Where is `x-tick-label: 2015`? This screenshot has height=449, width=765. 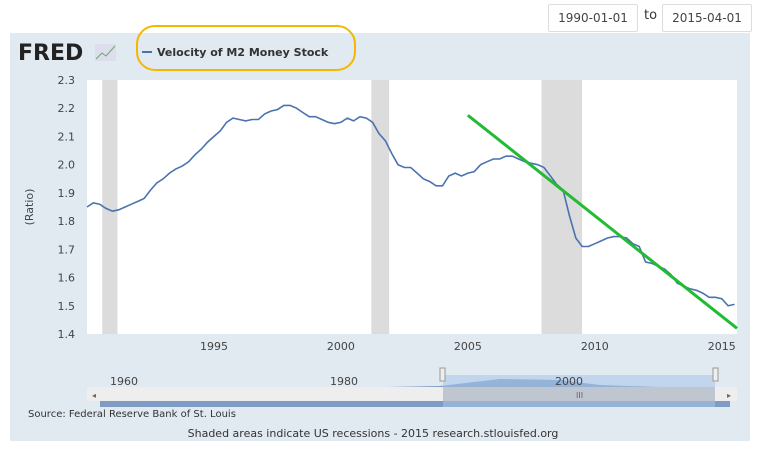
x-tick-label: 2015 is located at coordinates (722, 346).